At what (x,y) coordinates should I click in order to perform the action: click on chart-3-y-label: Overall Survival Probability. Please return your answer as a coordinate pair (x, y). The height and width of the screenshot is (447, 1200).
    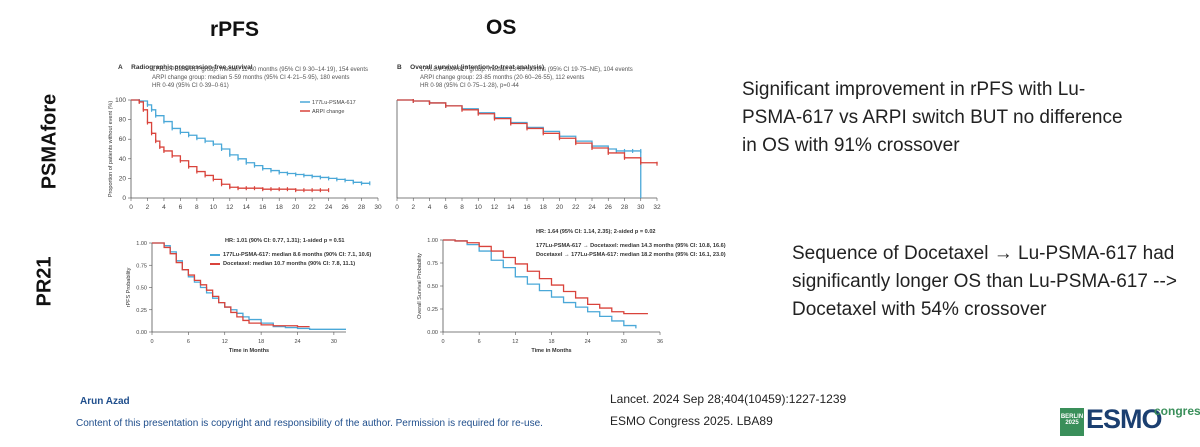
    Looking at the image, I should click on (420, 286).